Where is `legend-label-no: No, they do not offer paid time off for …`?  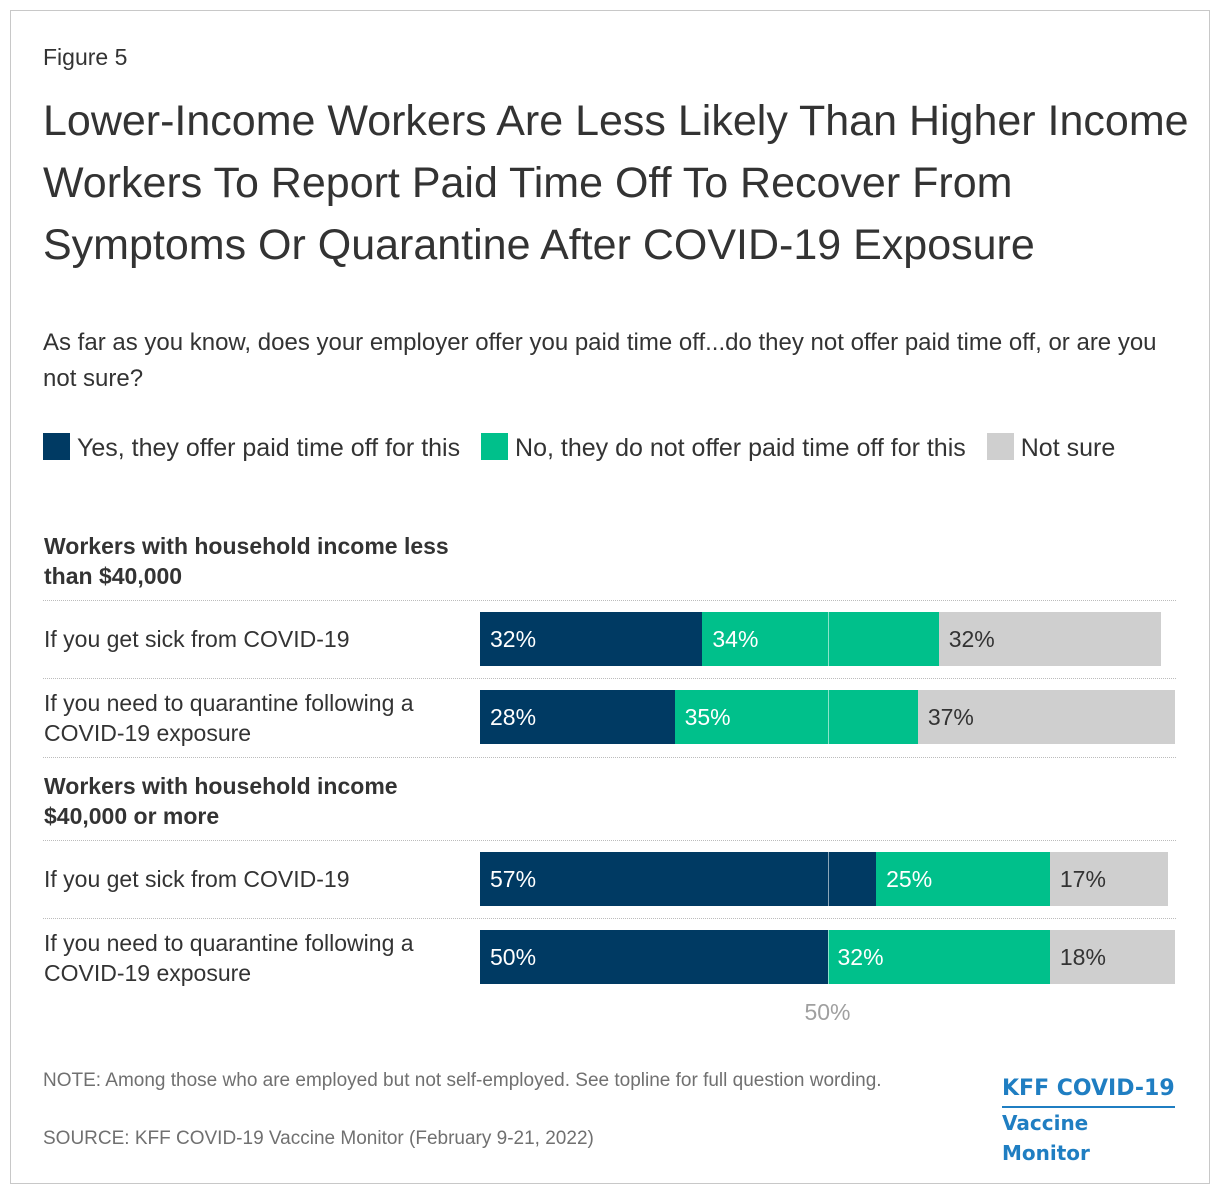 legend-label-no: No, they do not offer paid time off for … is located at coordinates (740, 448).